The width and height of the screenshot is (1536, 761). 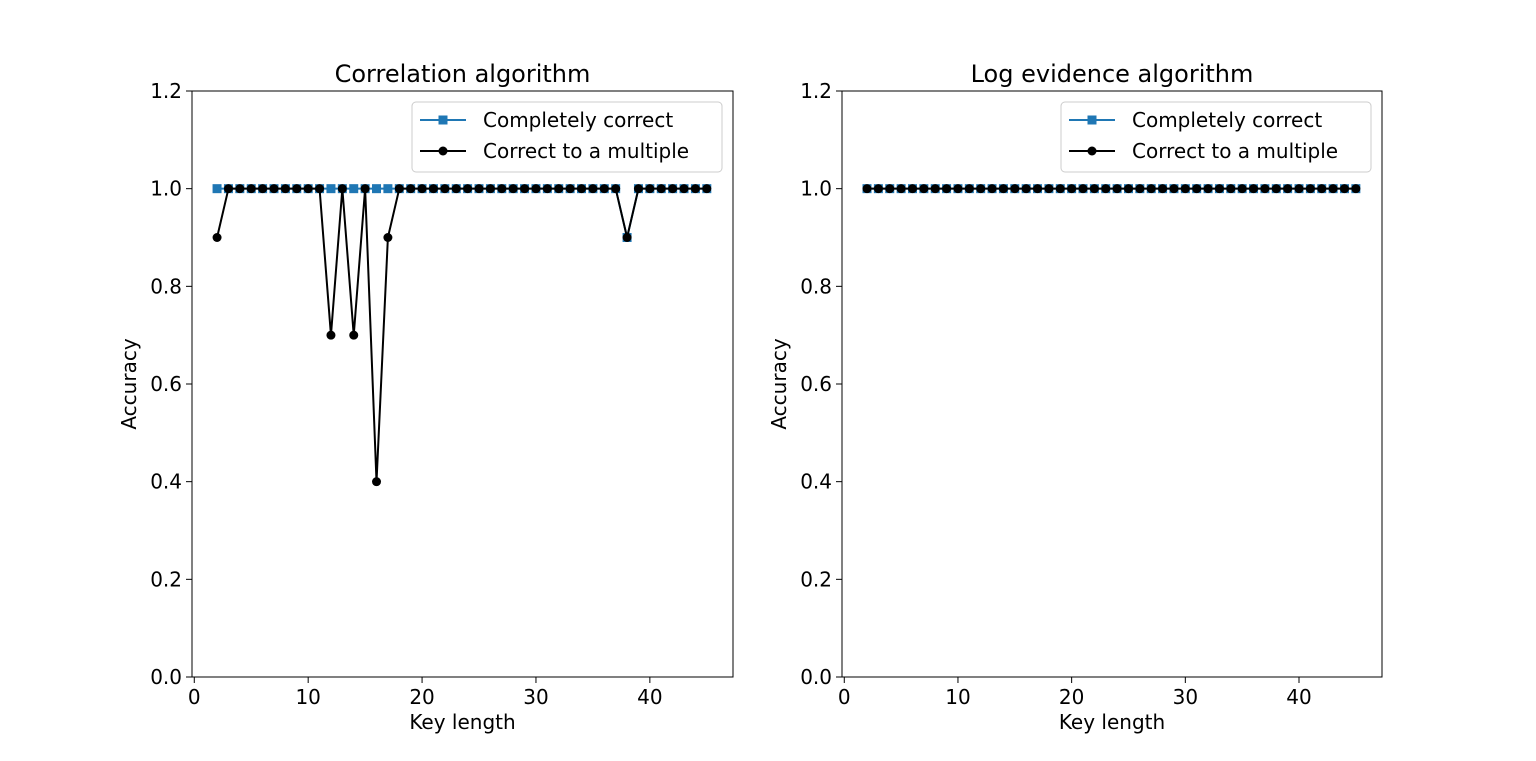 I want to click on series-line, so click(x=461, y=335).